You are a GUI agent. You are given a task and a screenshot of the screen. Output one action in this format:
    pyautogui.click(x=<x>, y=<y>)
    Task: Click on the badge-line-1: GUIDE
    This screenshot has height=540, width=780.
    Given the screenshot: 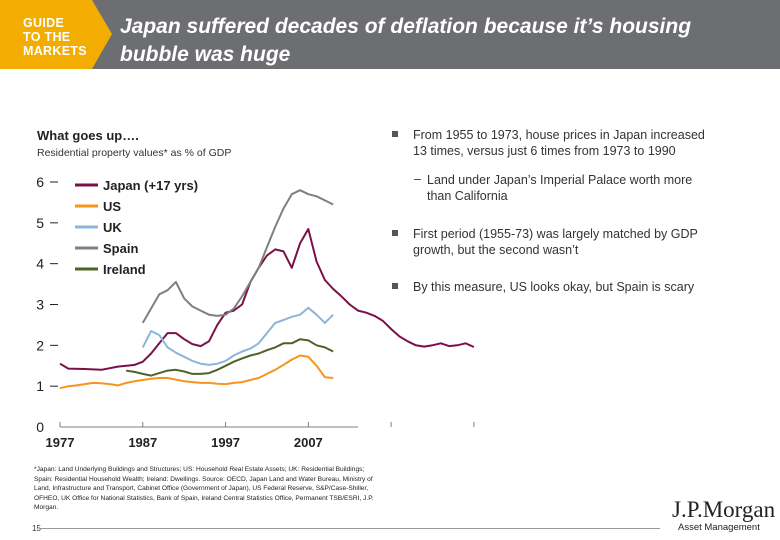 What is the action you would take?
    pyautogui.click(x=44, y=23)
    